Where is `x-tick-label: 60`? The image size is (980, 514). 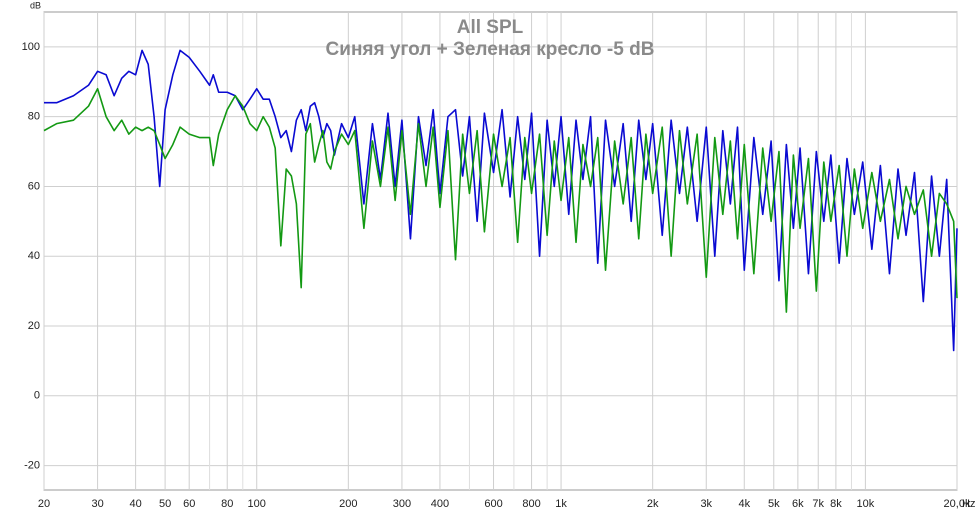
x-tick-label: 60 is located at coordinates (189, 504).